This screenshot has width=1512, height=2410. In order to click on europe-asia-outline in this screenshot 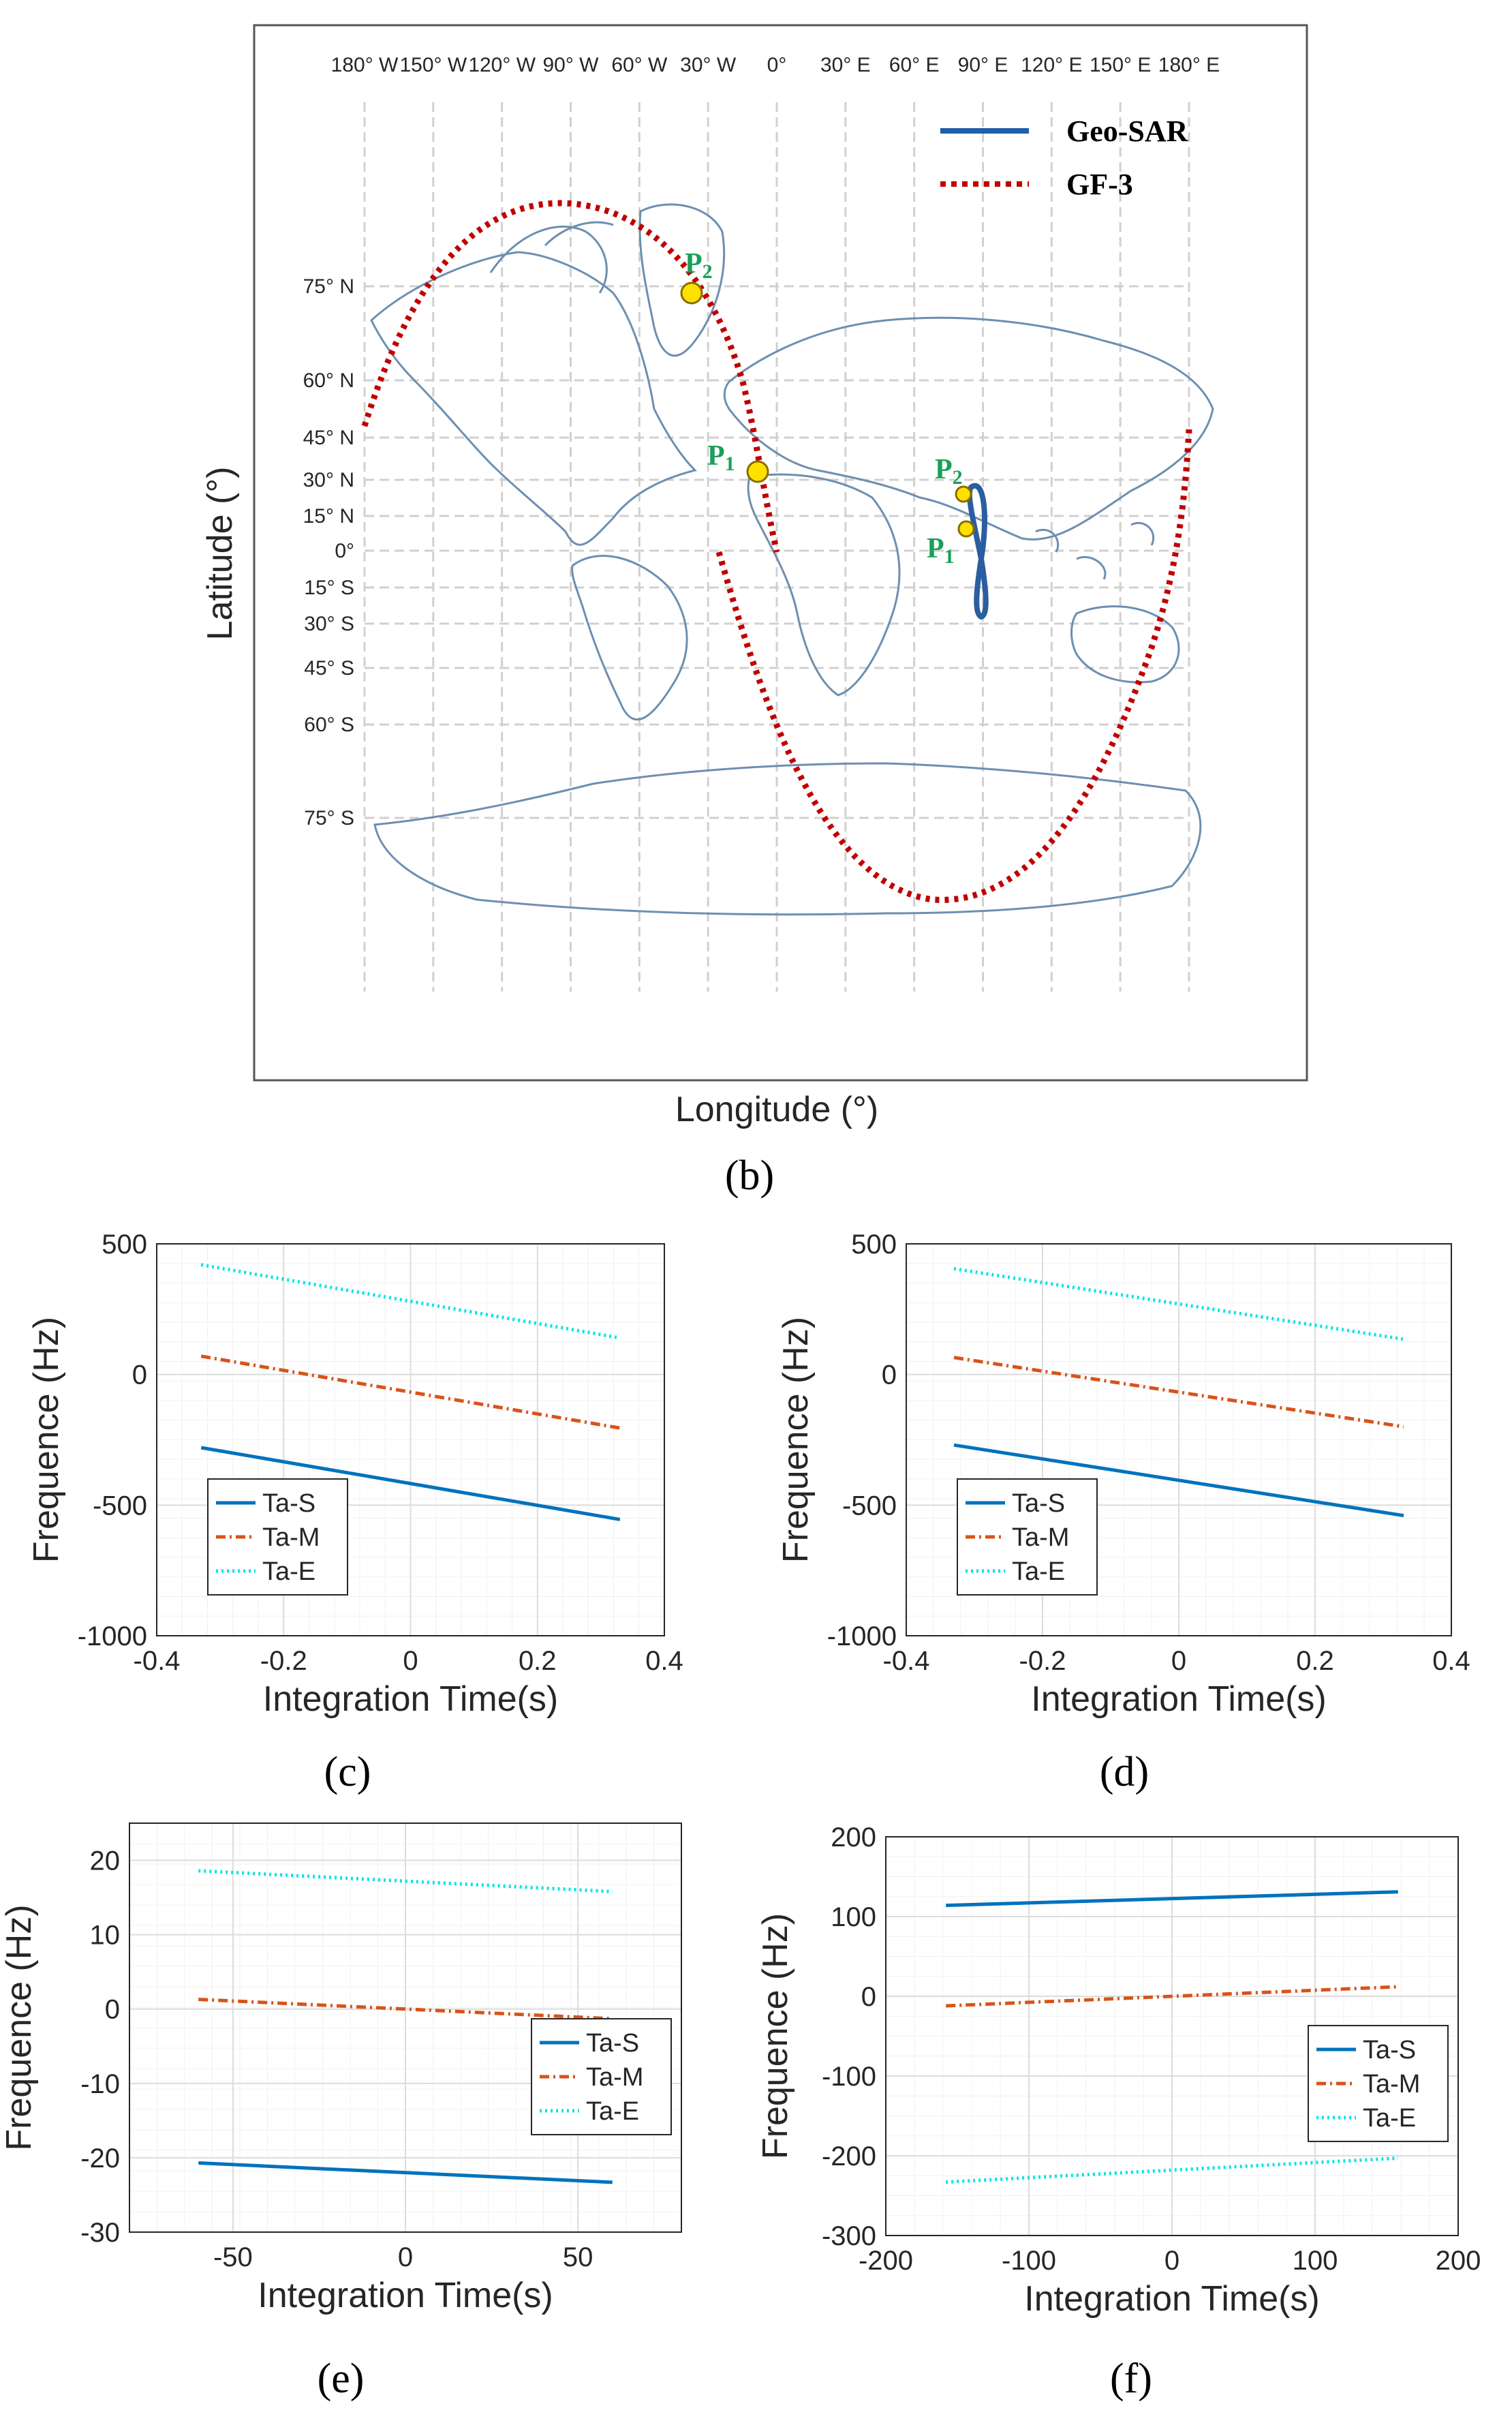, I will do `click(968, 428)`.